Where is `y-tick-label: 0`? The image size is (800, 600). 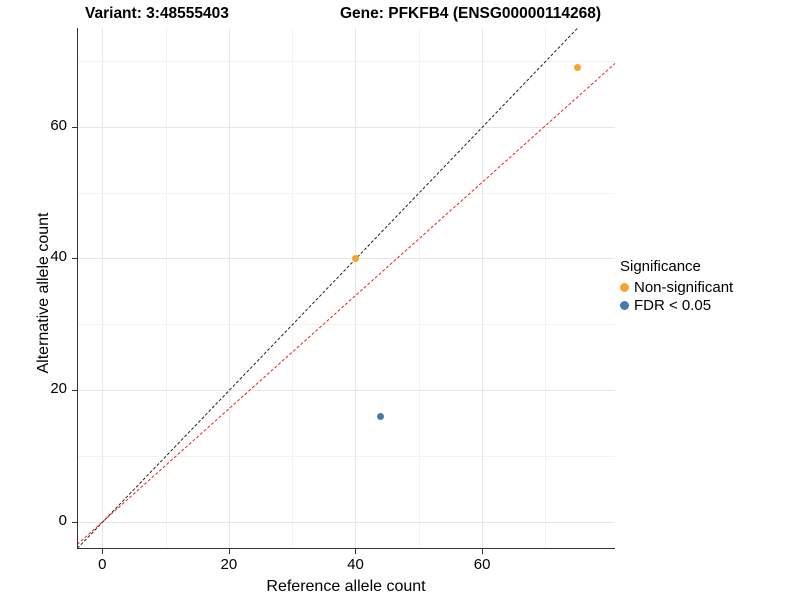
y-tick-label: 0 is located at coordinates (62, 520).